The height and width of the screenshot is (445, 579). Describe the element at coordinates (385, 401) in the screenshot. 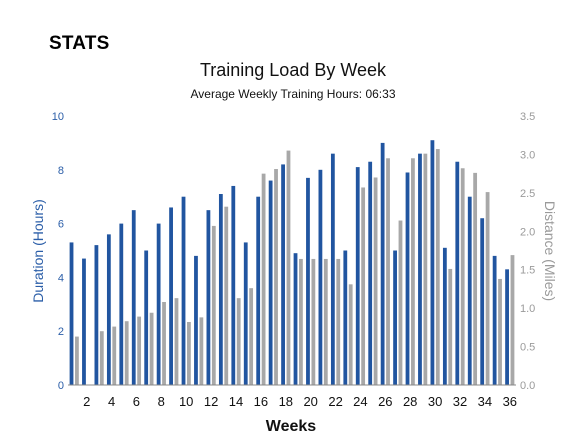

I see `x-tick-label: 26` at that location.